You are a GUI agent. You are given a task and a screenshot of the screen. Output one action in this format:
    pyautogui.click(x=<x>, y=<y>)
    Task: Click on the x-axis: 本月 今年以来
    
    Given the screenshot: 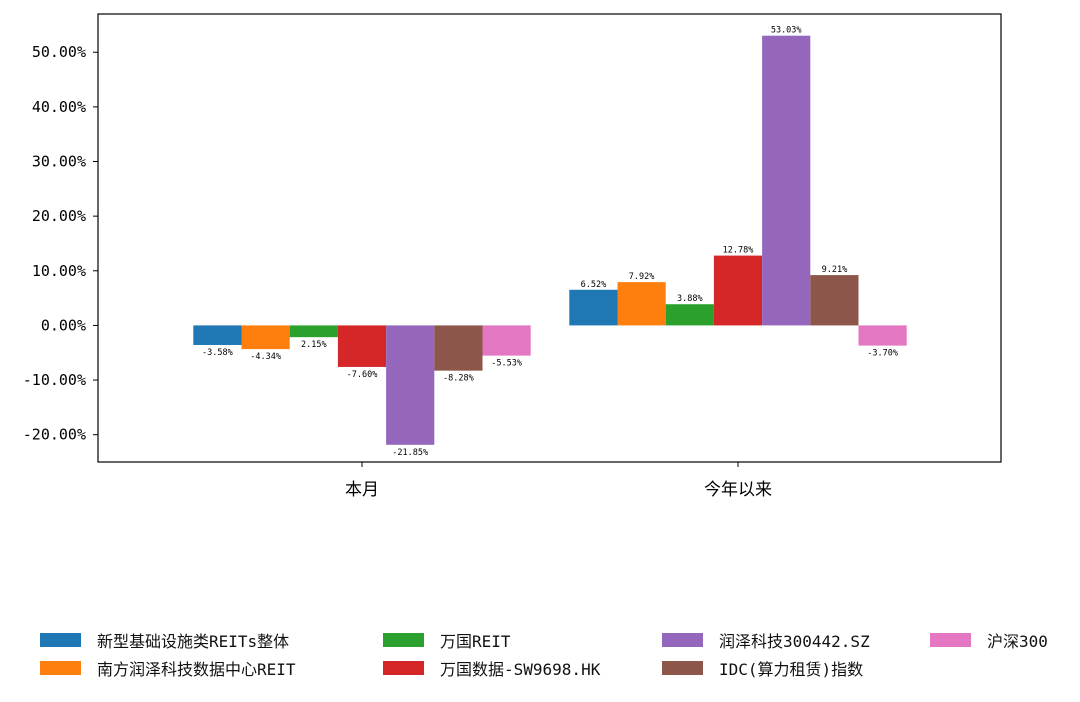 What is the action you would take?
    pyautogui.click(x=558, y=481)
    